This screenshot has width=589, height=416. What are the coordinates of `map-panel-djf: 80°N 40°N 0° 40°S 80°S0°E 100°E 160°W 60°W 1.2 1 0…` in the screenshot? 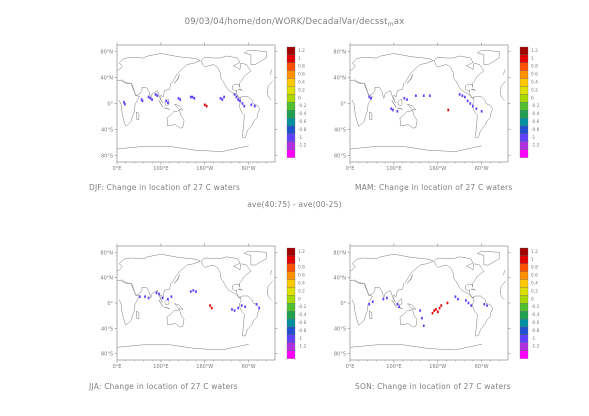 It's located at (203, 107).